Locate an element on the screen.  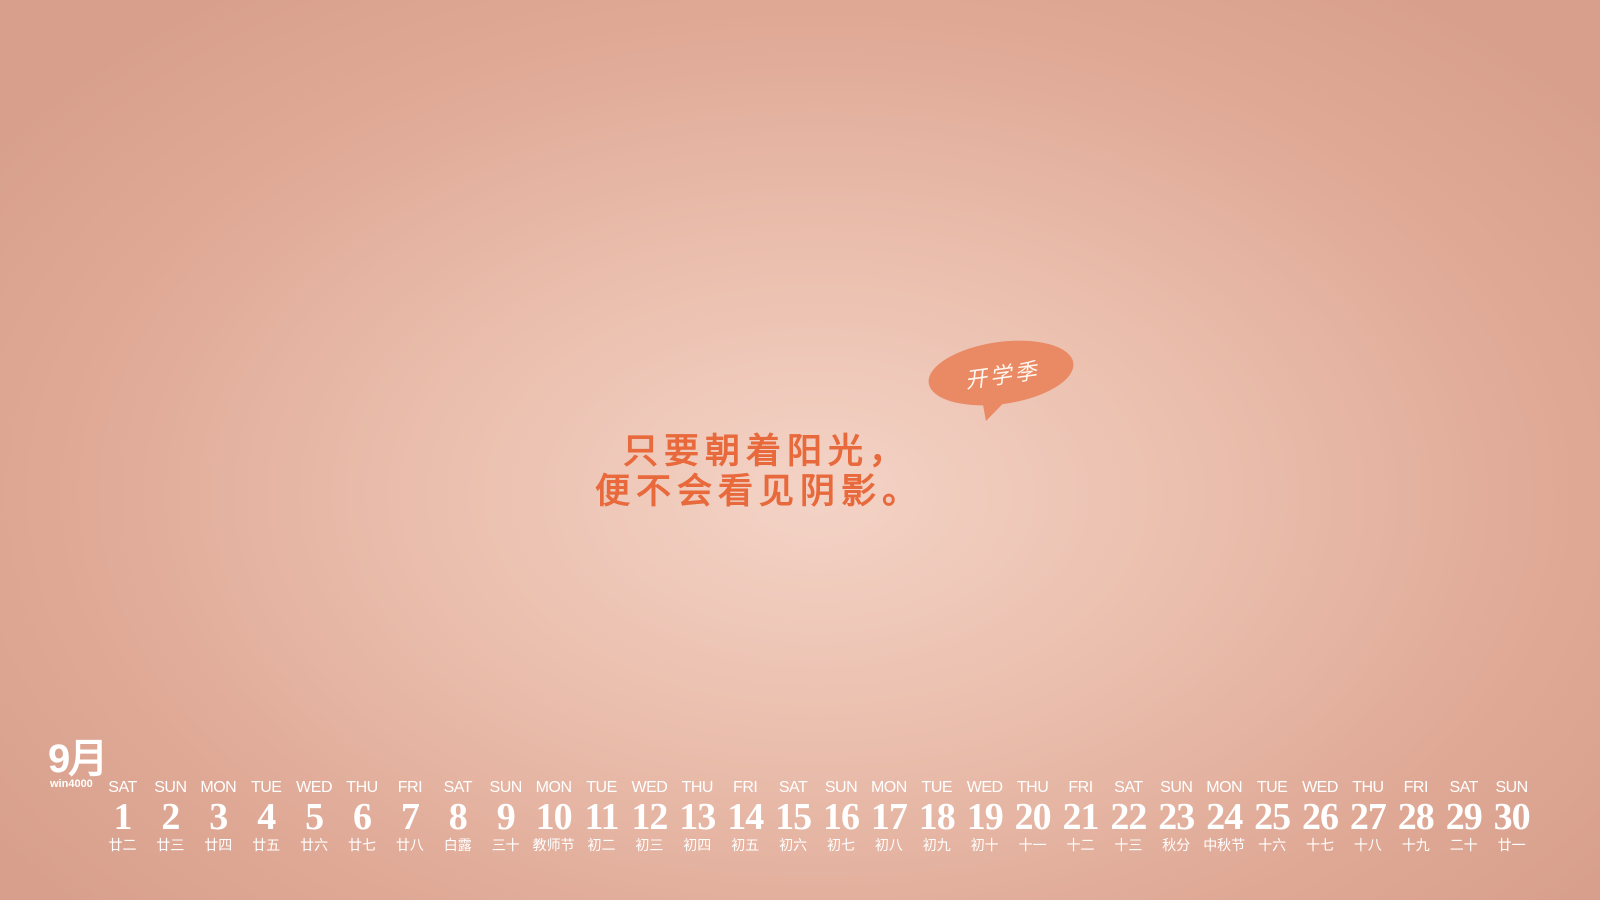
day-number: 21 is located at coordinates (1081, 817).